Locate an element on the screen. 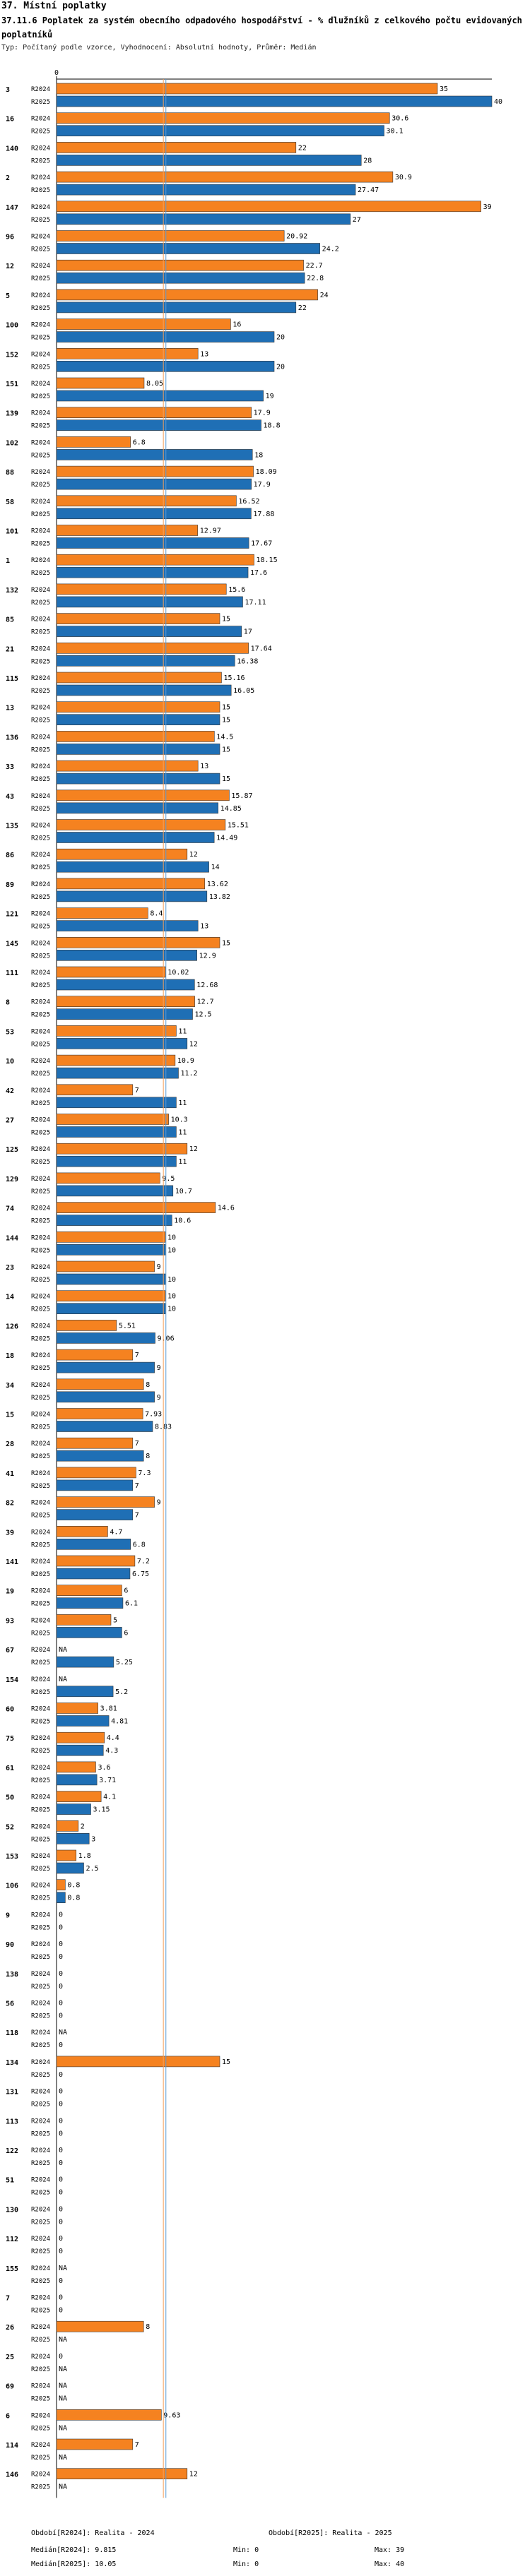  category-label: 106 is located at coordinates (12, 1886).